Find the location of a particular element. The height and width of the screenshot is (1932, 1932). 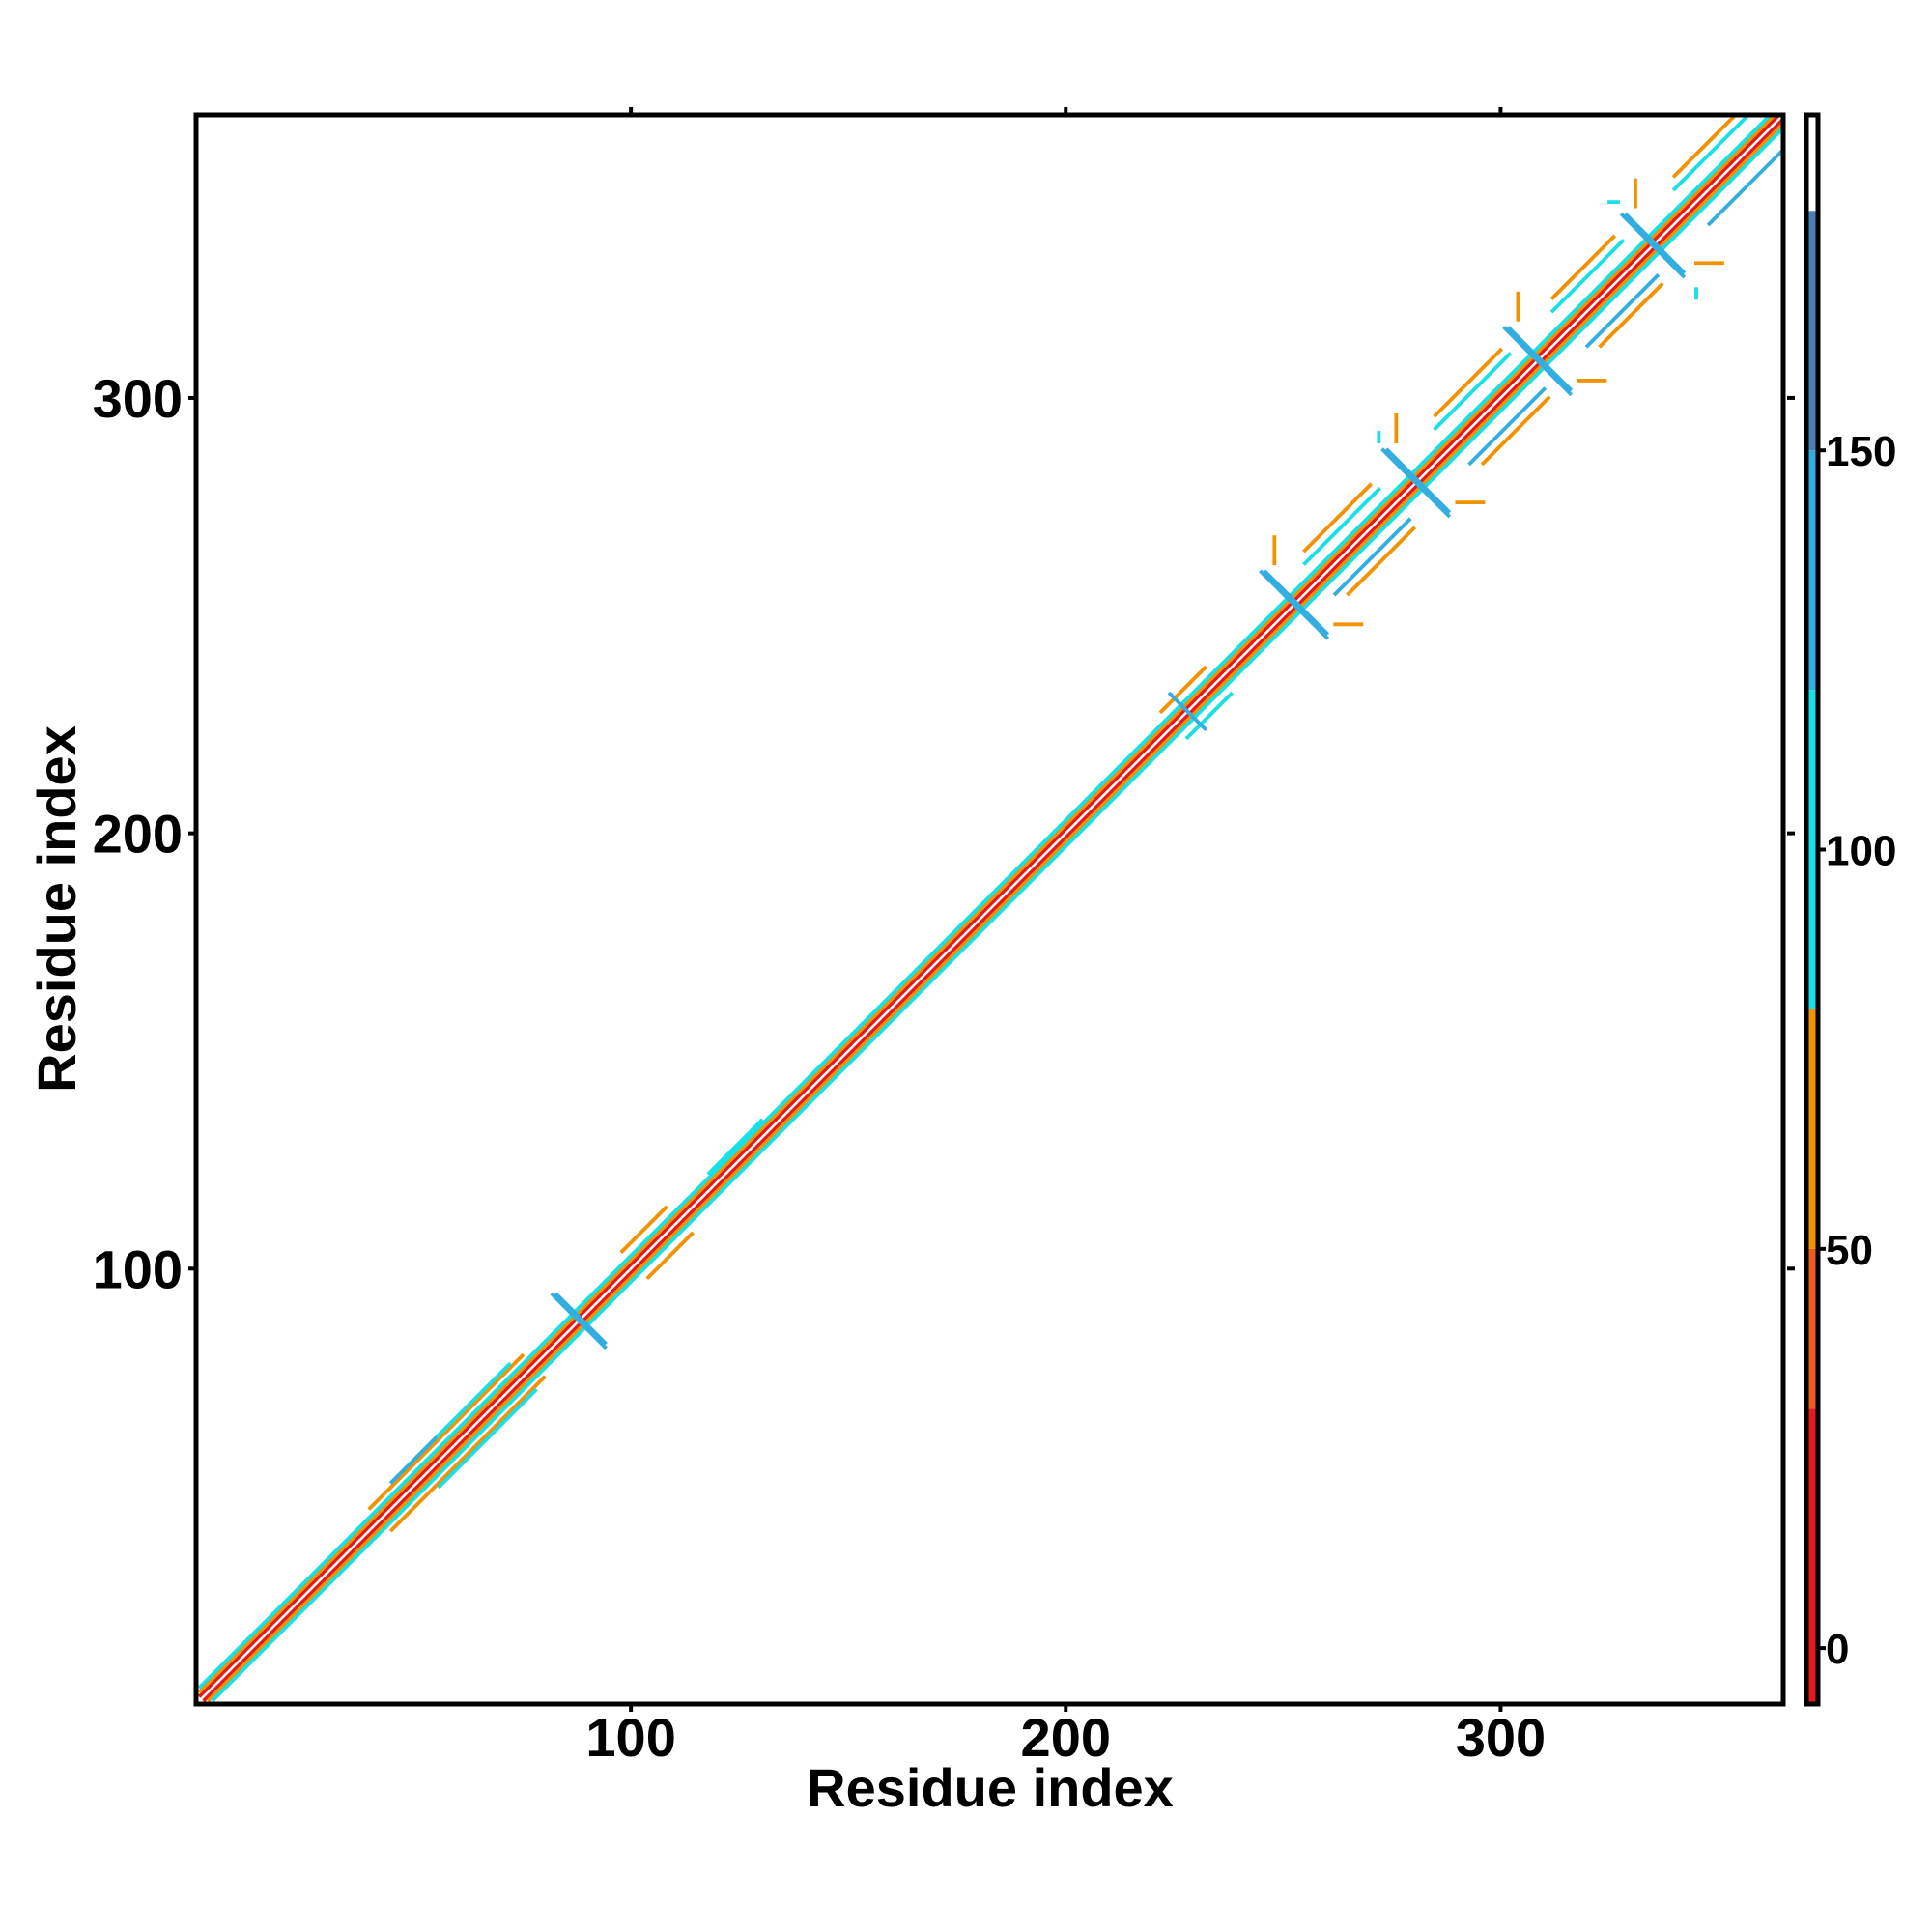

x-tick-label: 200 is located at coordinates (1066, 1737).